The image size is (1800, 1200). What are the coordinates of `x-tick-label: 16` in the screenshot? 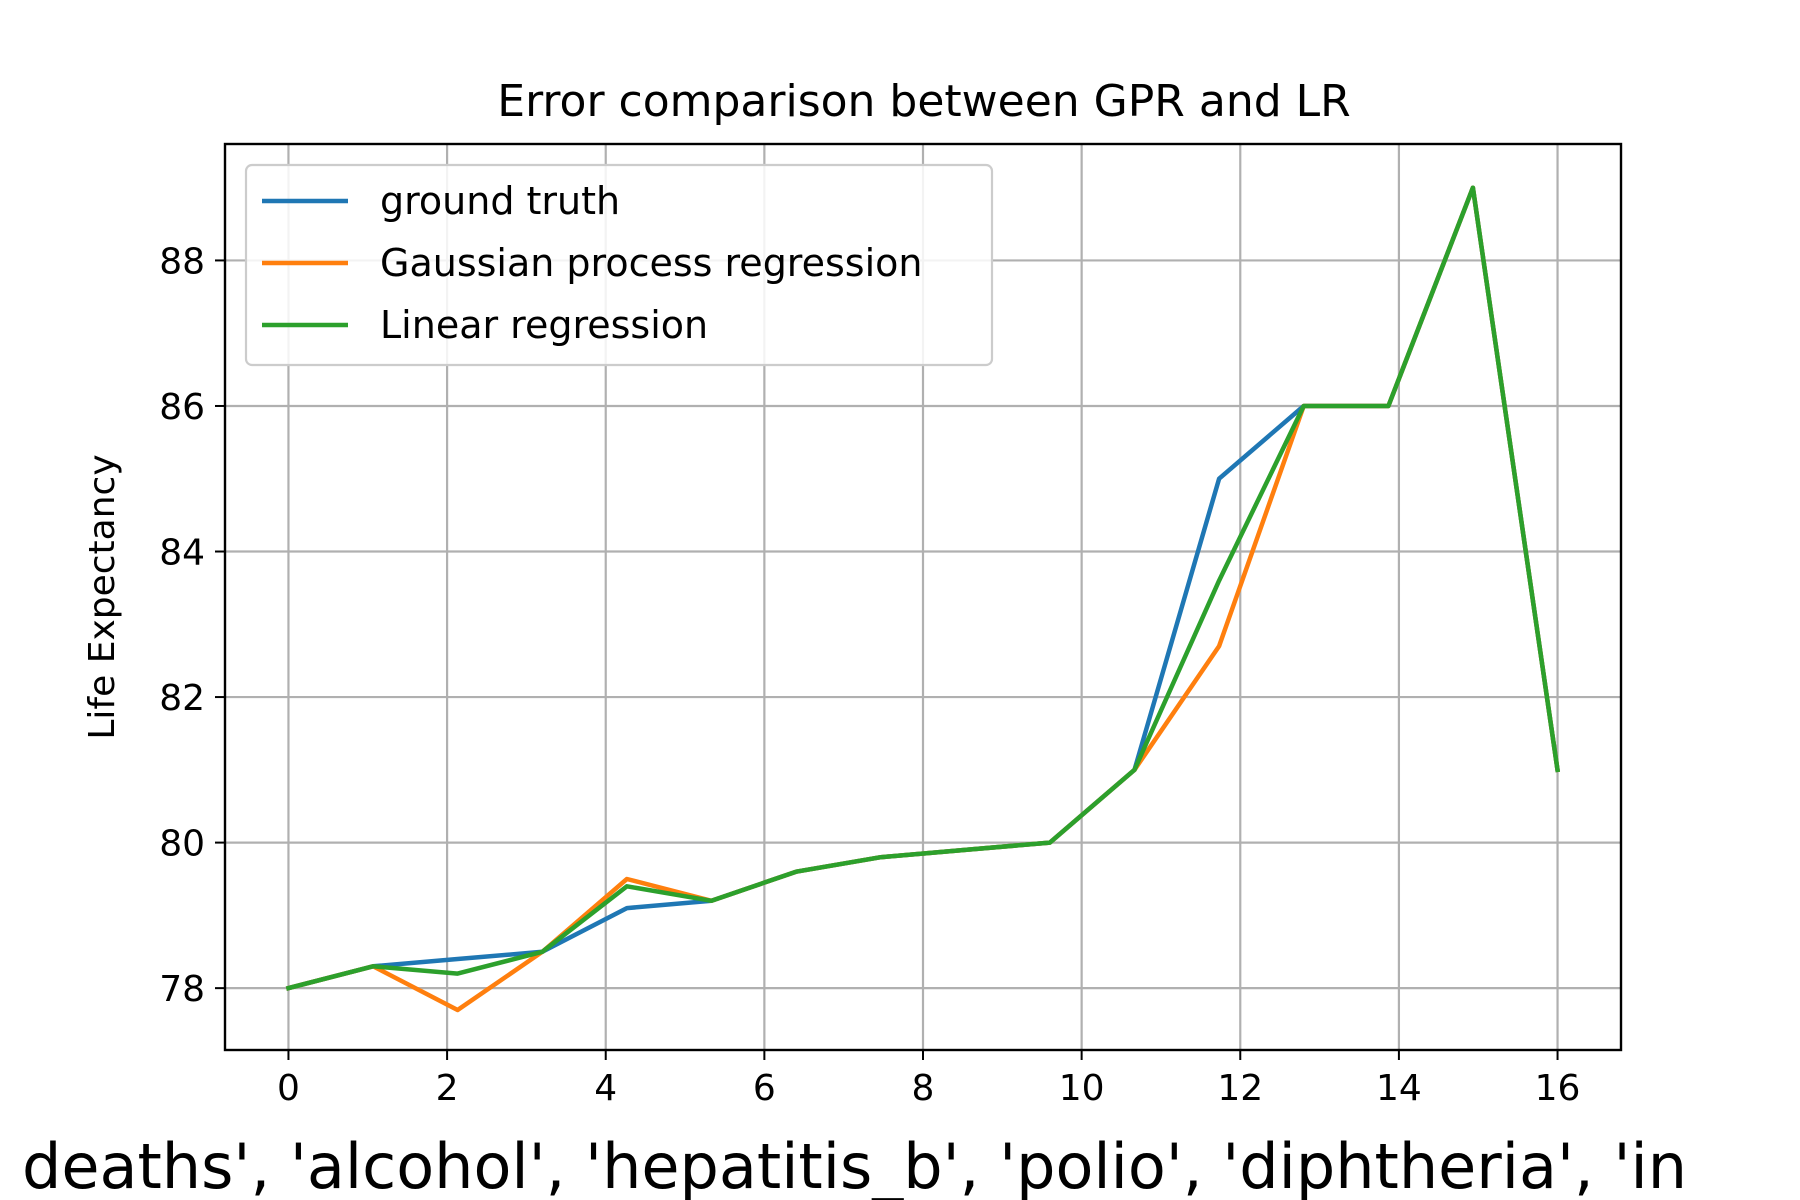 It's located at (1558, 1088).